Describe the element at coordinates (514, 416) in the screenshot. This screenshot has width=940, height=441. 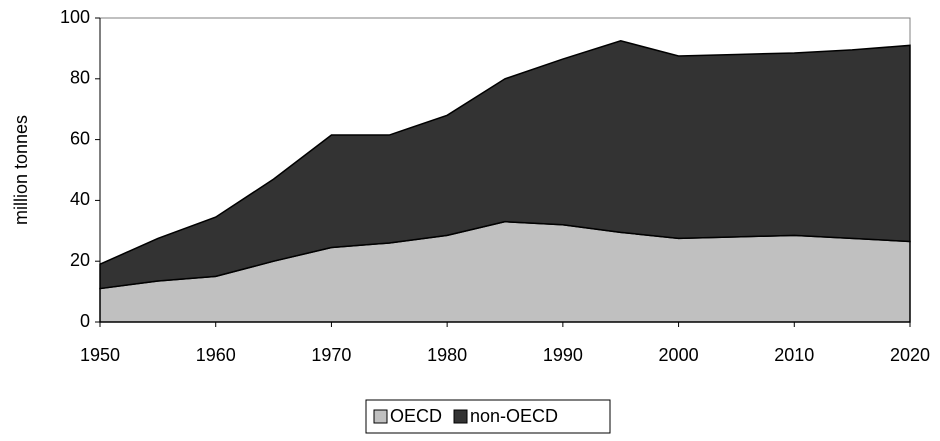
I see `legend-label: non-OECD` at that location.